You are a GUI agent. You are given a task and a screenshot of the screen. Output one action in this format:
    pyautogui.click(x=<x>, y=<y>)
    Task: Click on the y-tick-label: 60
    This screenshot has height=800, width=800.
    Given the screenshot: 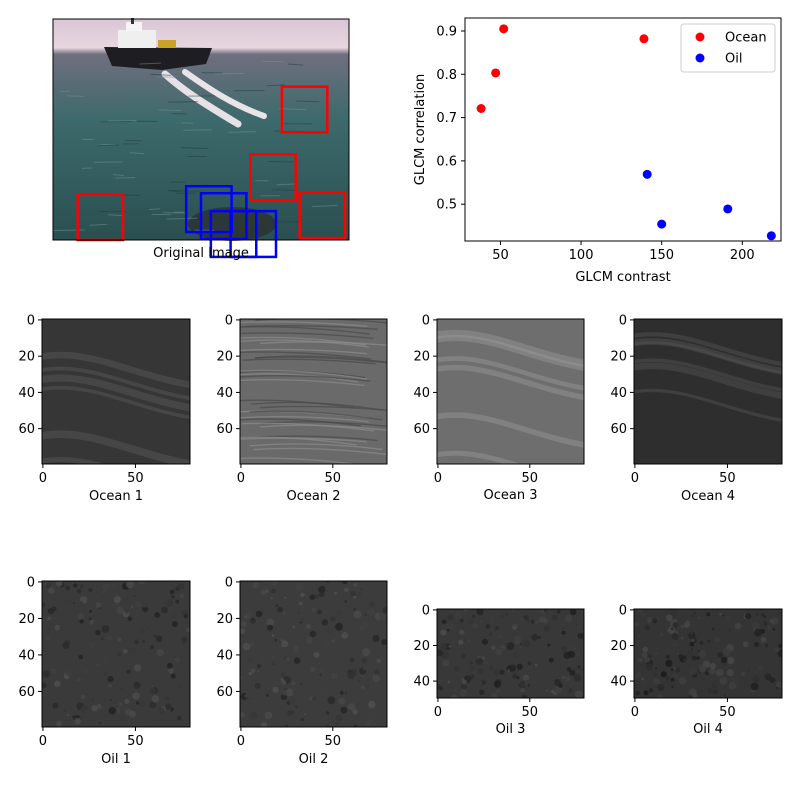 What is the action you would take?
    pyautogui.click(x=224, y=692)
    